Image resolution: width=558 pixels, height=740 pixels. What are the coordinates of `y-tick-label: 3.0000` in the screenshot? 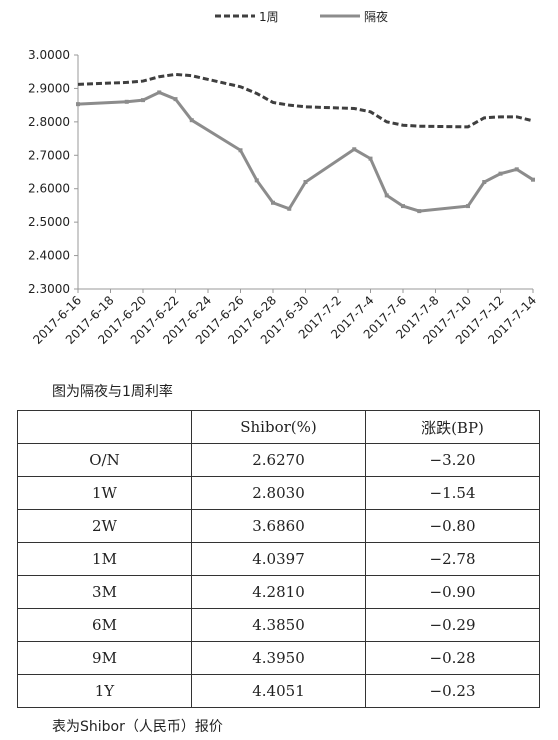 It's located at (49, 55).